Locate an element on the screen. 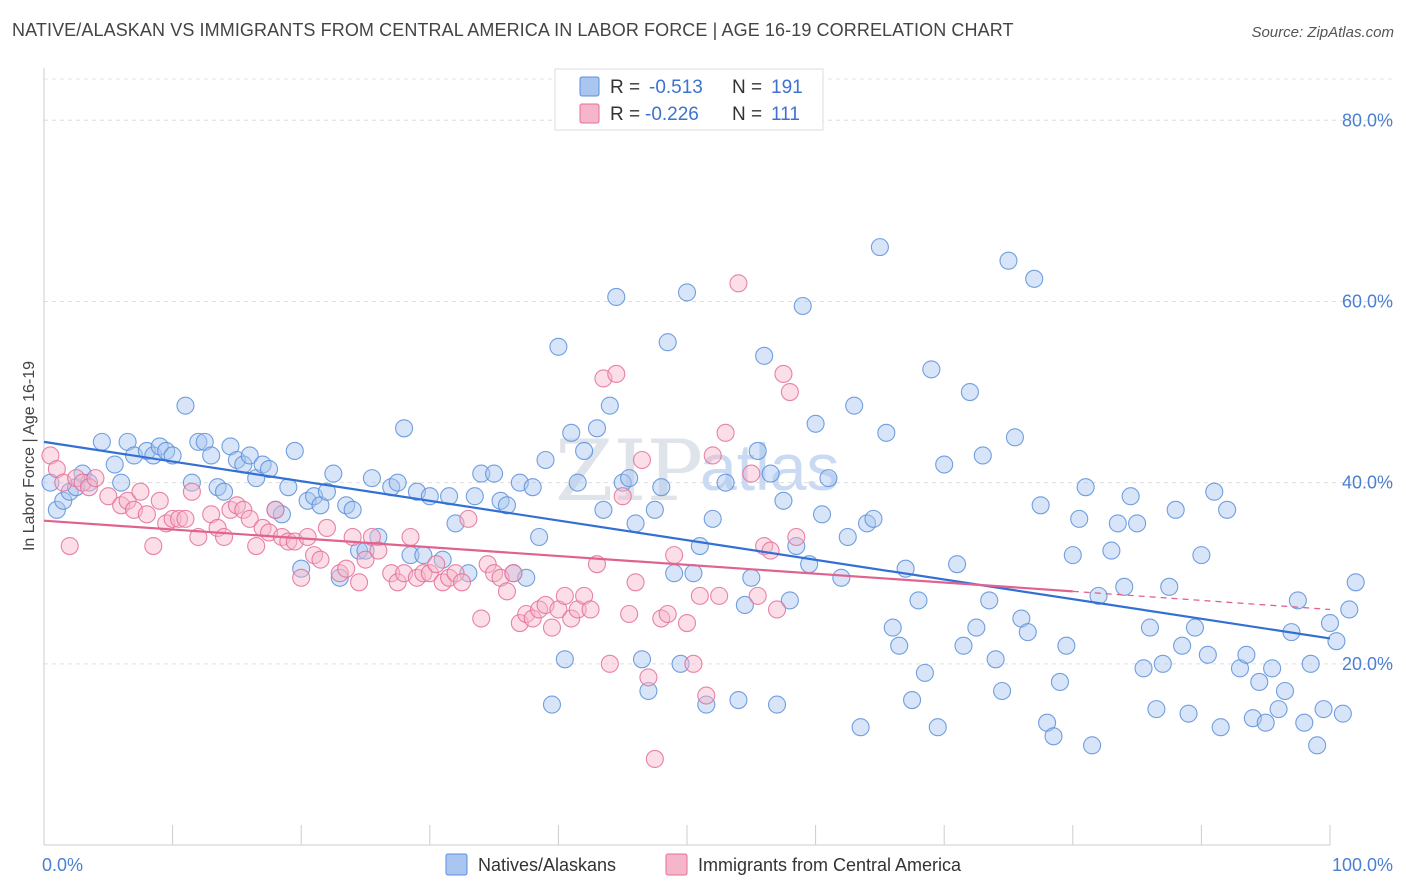 The image size is (1406, 892). legend-n-label-natives: N = is located at coordinates (747, 87).